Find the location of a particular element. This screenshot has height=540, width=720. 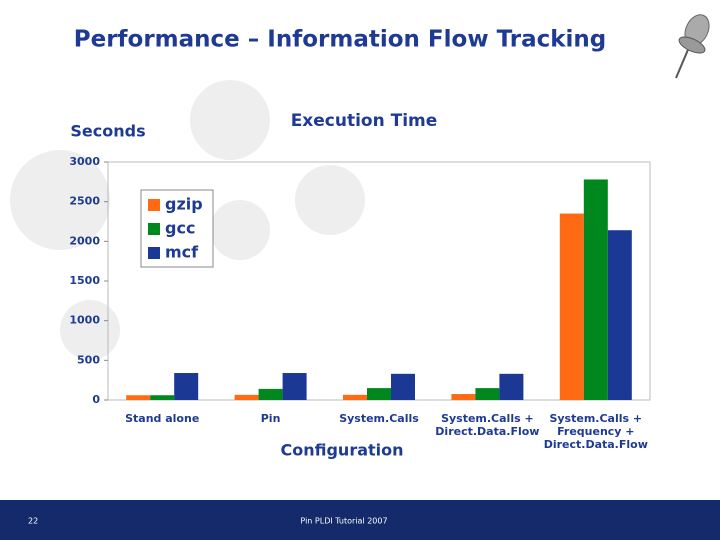

y-tick-label: 1500 is located at coordinates (84, 280).